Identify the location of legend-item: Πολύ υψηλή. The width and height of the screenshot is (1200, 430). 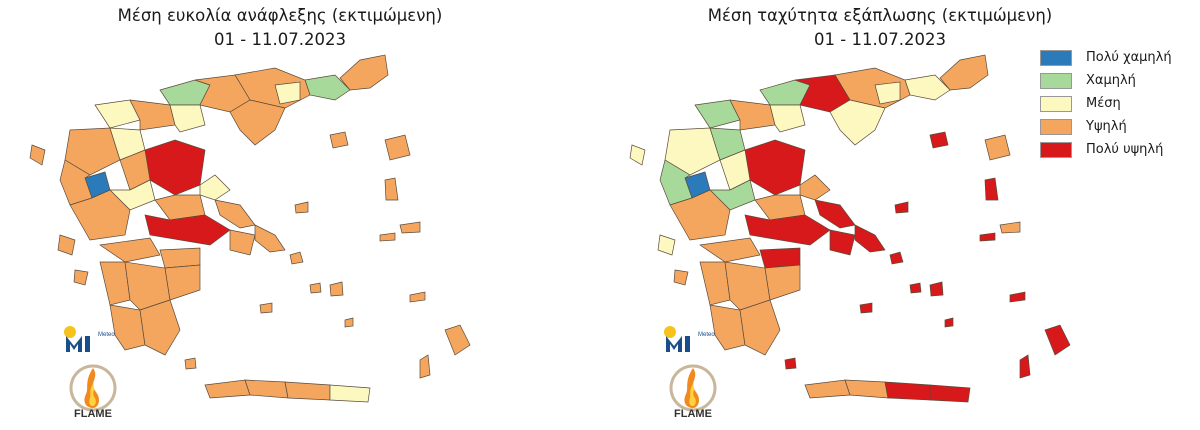
(1115, 149).